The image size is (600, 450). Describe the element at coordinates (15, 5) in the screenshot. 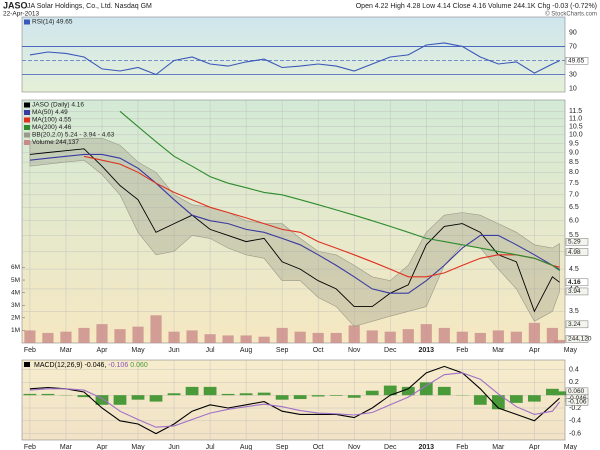

I see `symbol: JASO` at that location.